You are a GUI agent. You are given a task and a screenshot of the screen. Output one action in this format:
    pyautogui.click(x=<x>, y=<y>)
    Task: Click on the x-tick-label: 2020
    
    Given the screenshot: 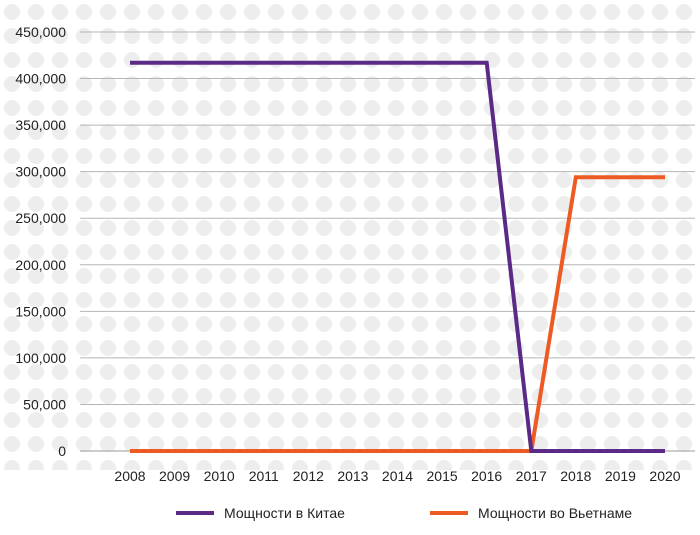 What is the action you would take?
    pyautogui.click(x=664, y=476)
    